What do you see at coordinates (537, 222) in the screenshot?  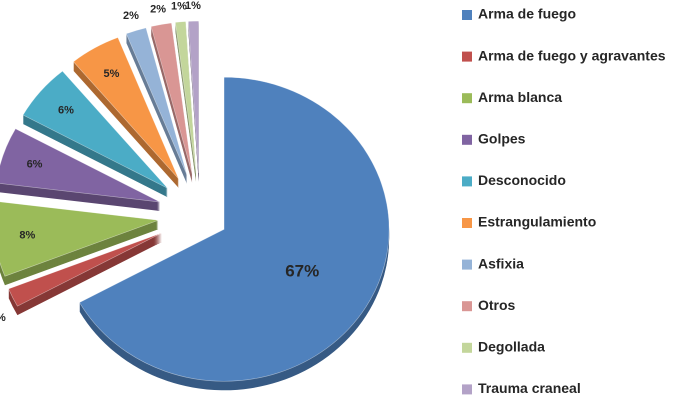 I see `legend-label: Estrangulamiento` at bounding box center [537, 222].